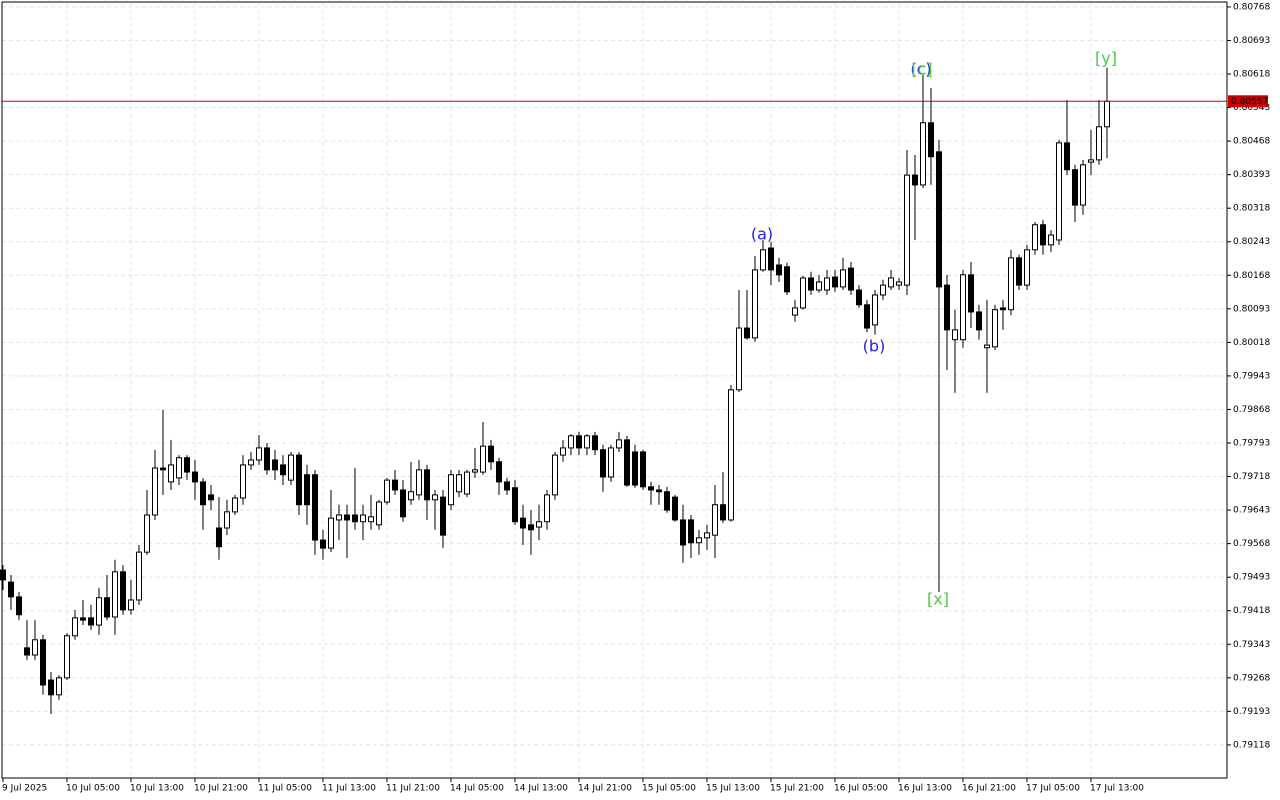 The image size is (1280, 800). Describe the element at coordinates (1251, 611) in the screenshot. I see `y-tick-label: 0.79418` at that location.